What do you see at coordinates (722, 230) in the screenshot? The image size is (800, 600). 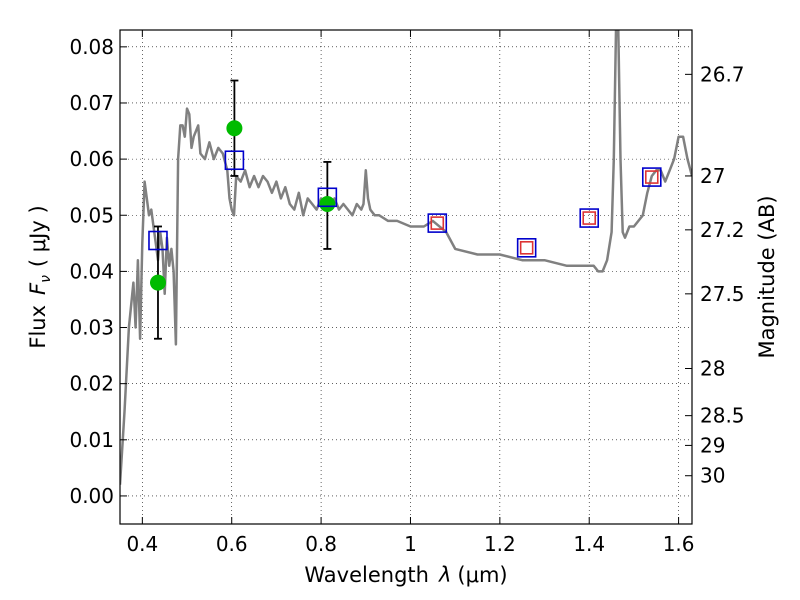 I see `mag-tick-label: 27.2` at bounding box center [722, 230].